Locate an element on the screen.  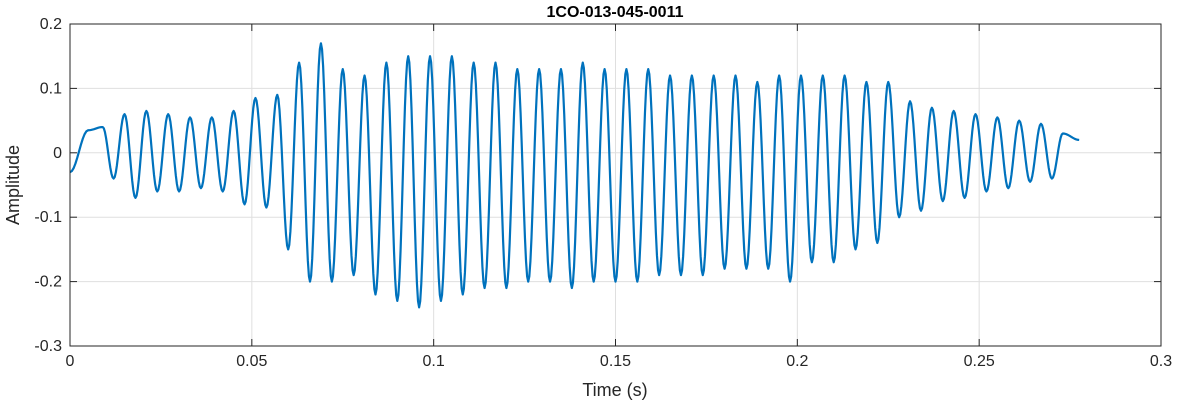
y-tick-label: 0.1 is located at coordinates (51, 88).